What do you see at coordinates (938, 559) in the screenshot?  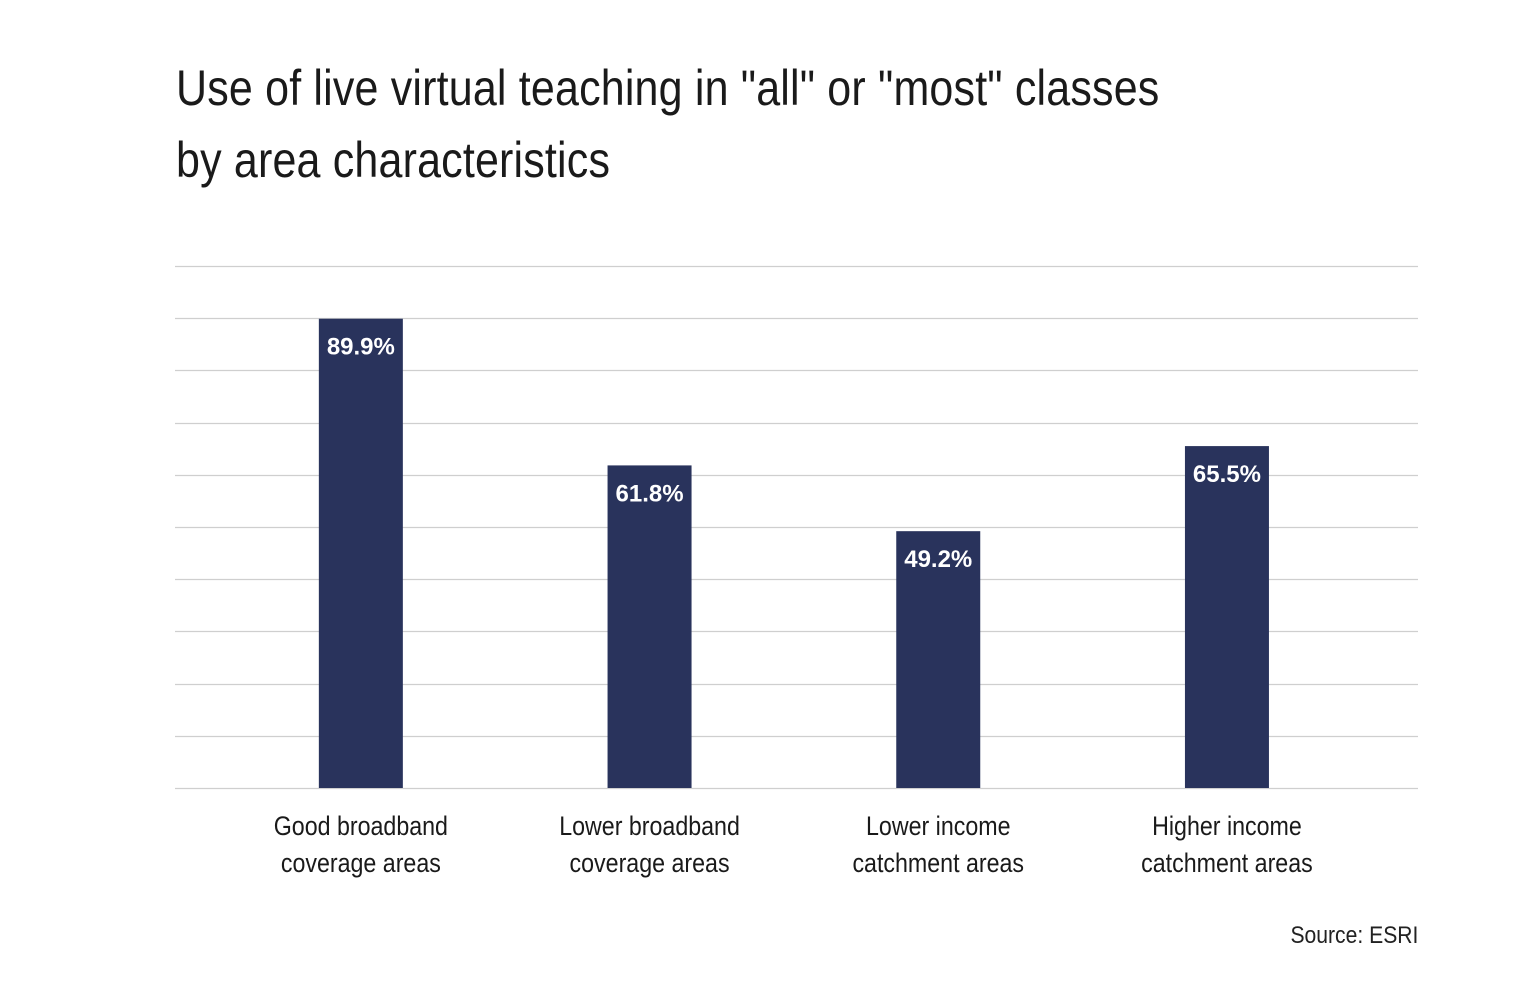 I see `data-label: 49.2%` at bounding box center [938, 559].